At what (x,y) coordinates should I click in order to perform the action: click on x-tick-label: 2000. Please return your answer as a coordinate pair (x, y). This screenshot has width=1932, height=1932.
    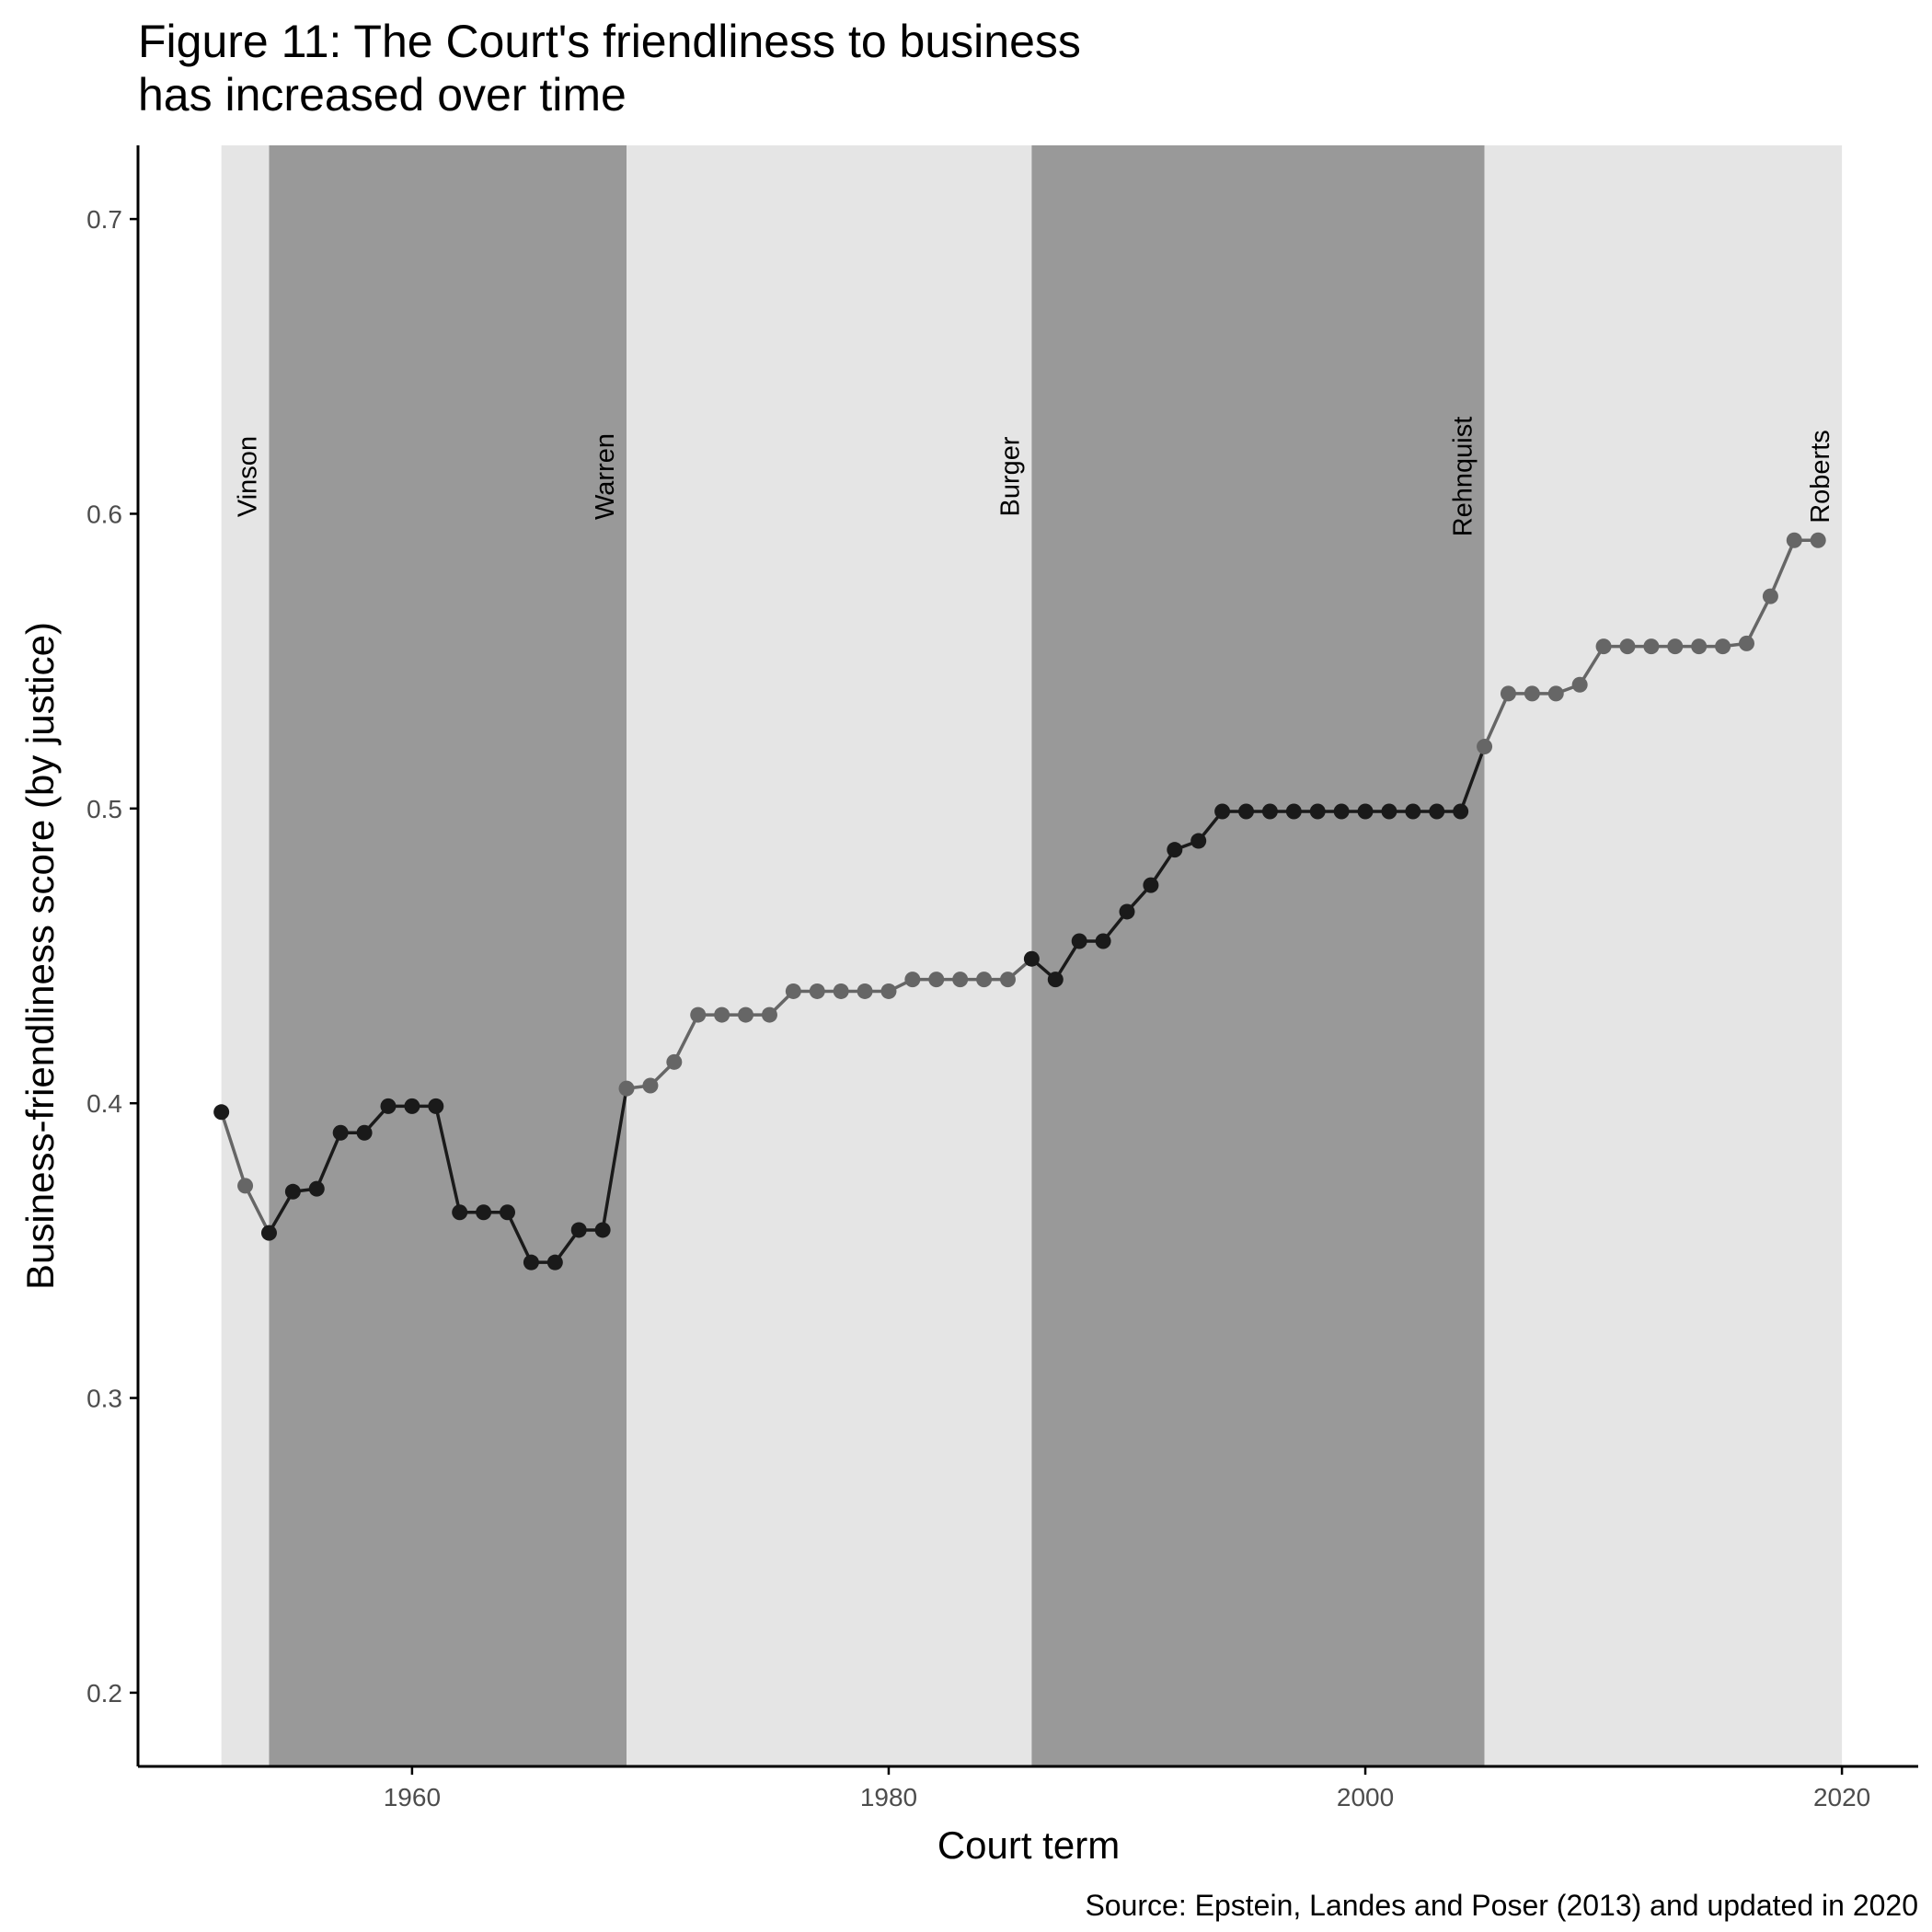
    Looking at the image, I should click on (1365, 1797).